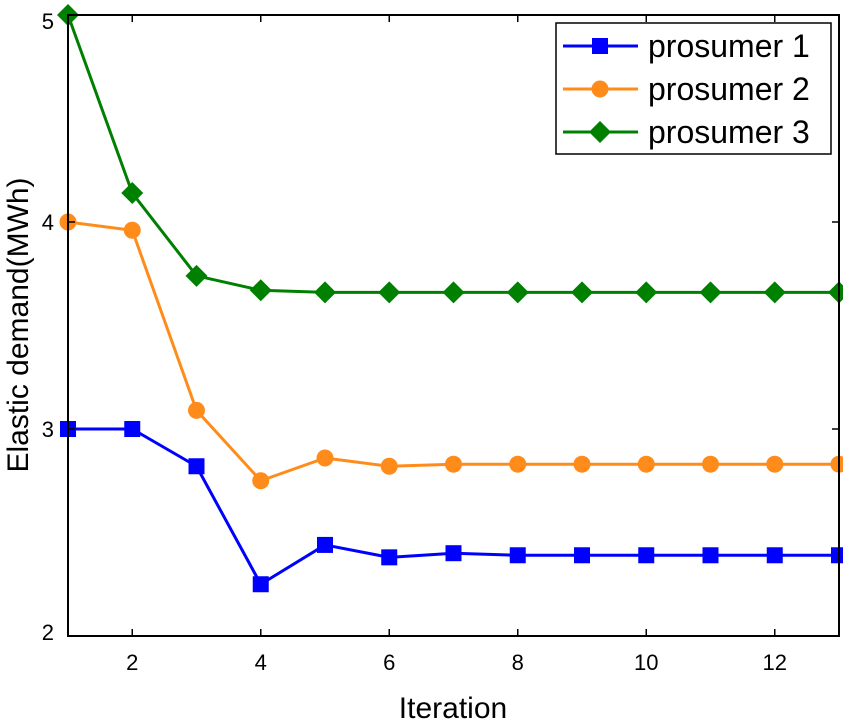 Image resolution: width=843 pixels, height=721 pixels. What do you see at coordinates (518, 662) in the screenshot?
I see `x-tick-label: 8` at bounding box center [518, 662].